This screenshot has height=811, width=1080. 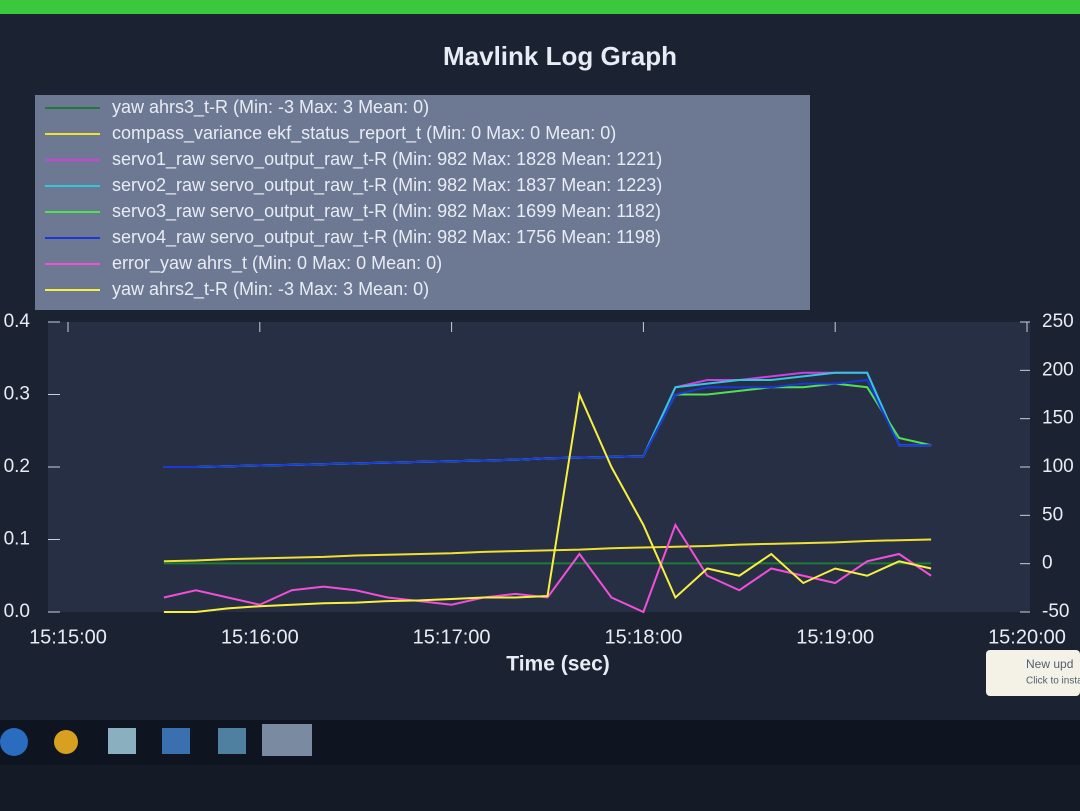 I want to click on x-tick-label: 15:16:00, so click(x=260, y=637).